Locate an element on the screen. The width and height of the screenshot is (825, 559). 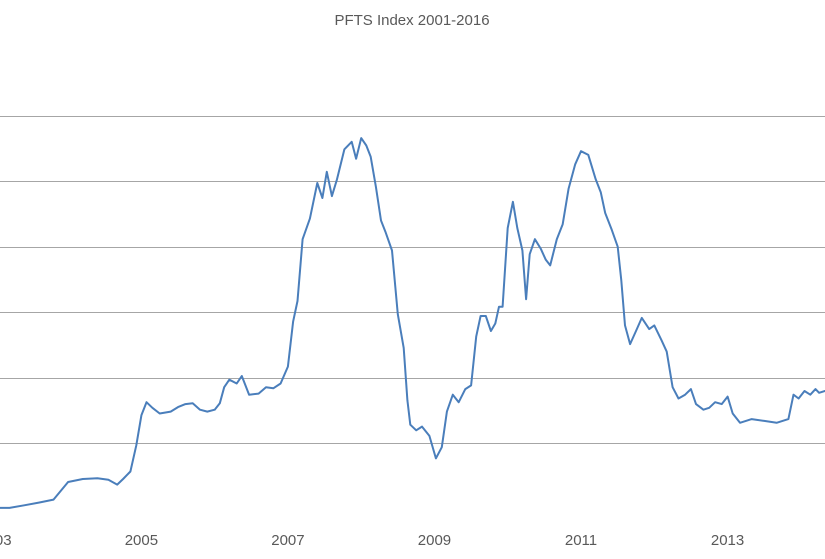
x-tick-label-2005: 2005 is located at coordinates (141, 540).